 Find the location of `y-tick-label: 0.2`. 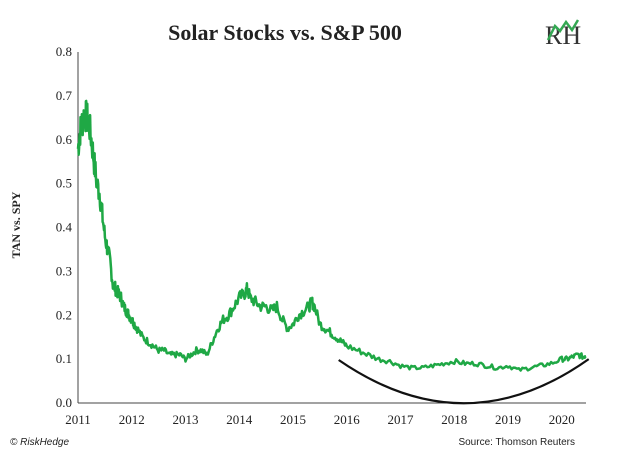

y-tick-label: 0.2 is located at coordinates (64, 314).